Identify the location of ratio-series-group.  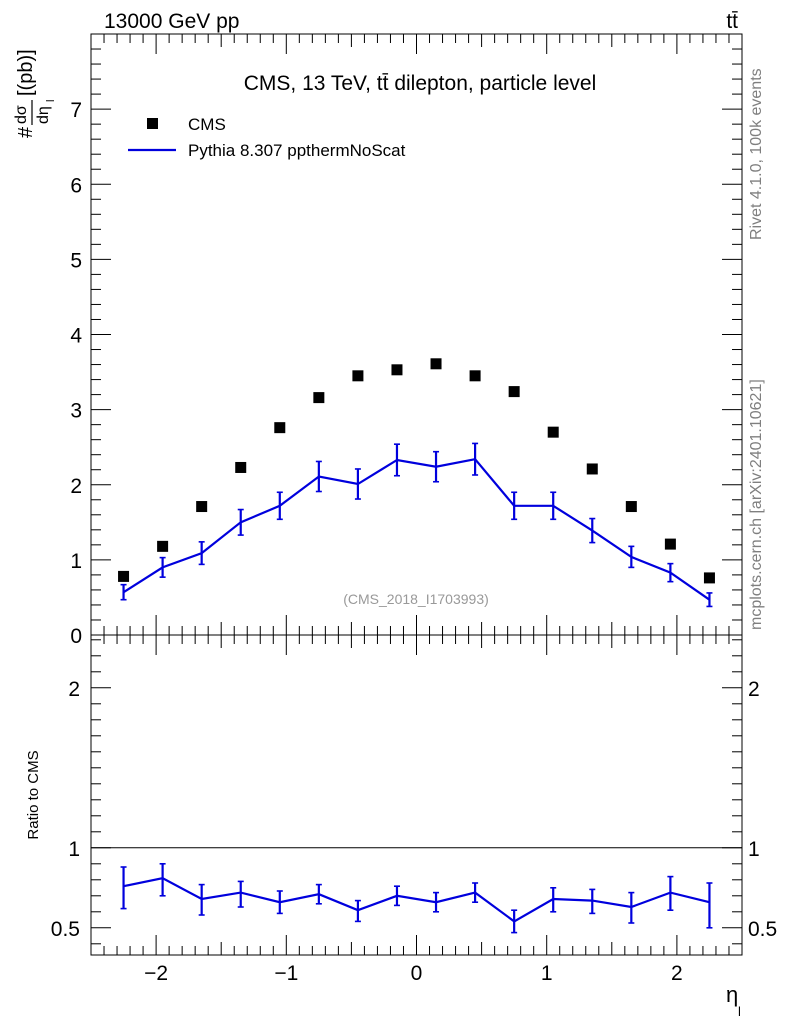
(416, 898).